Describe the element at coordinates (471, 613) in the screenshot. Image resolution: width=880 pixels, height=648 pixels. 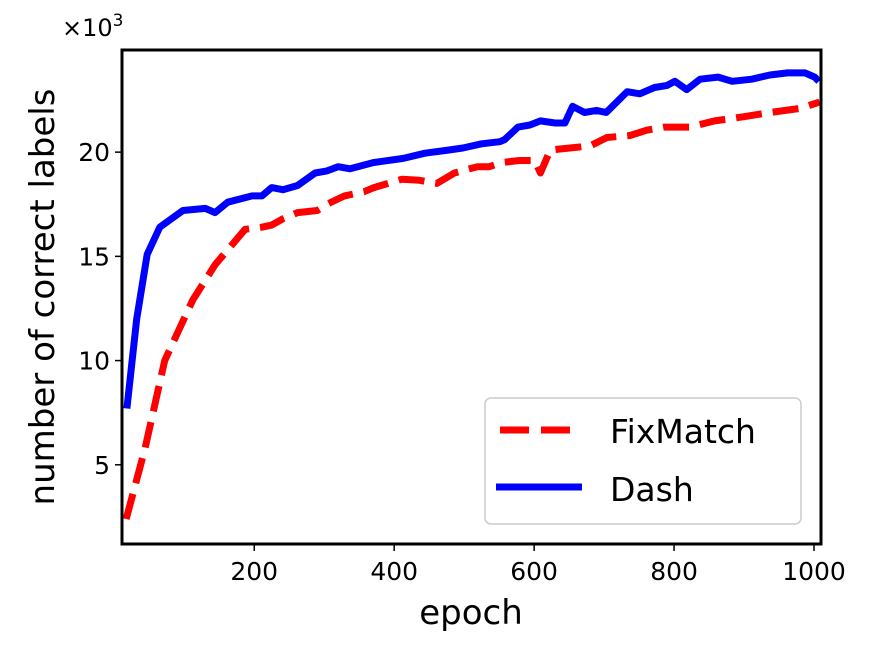
I see `x-axis-label: epoch` at that location.